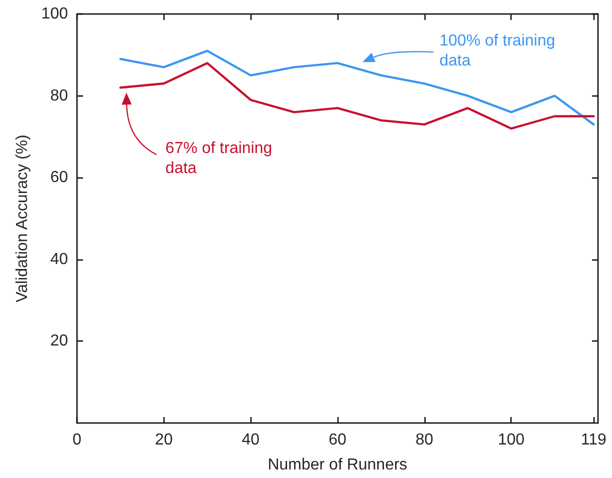 Image resolution: width=612 pixels, height=478 pixels. What do you see at coordinates (424, 440) in the screenshot?
I see `x-tick-label: 80` at bounding box center [424, 440].